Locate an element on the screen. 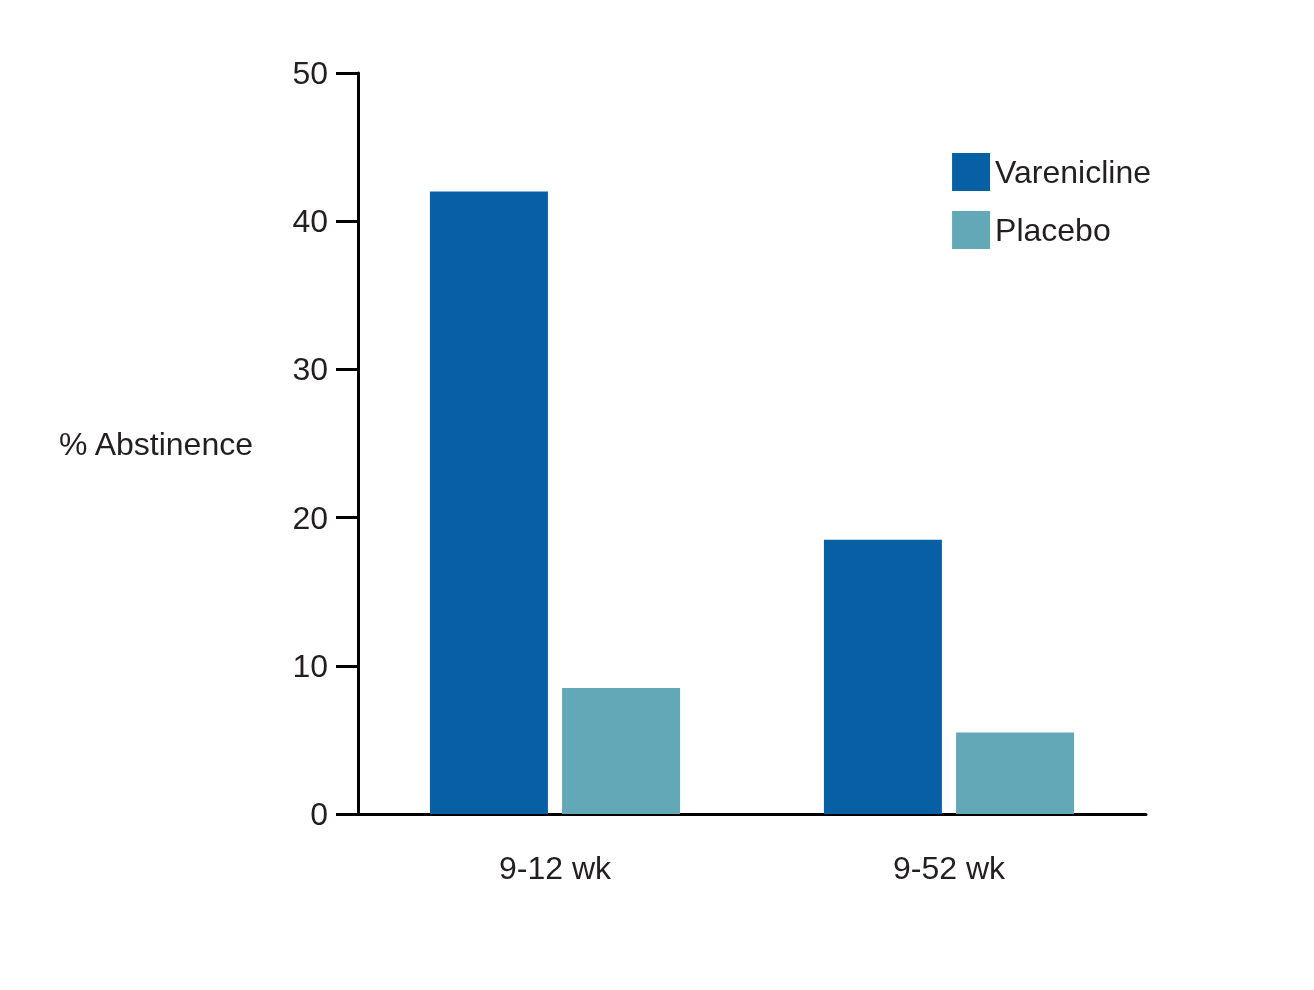  y-axis-title: % Abstinence is located at coordinates (156, 443).